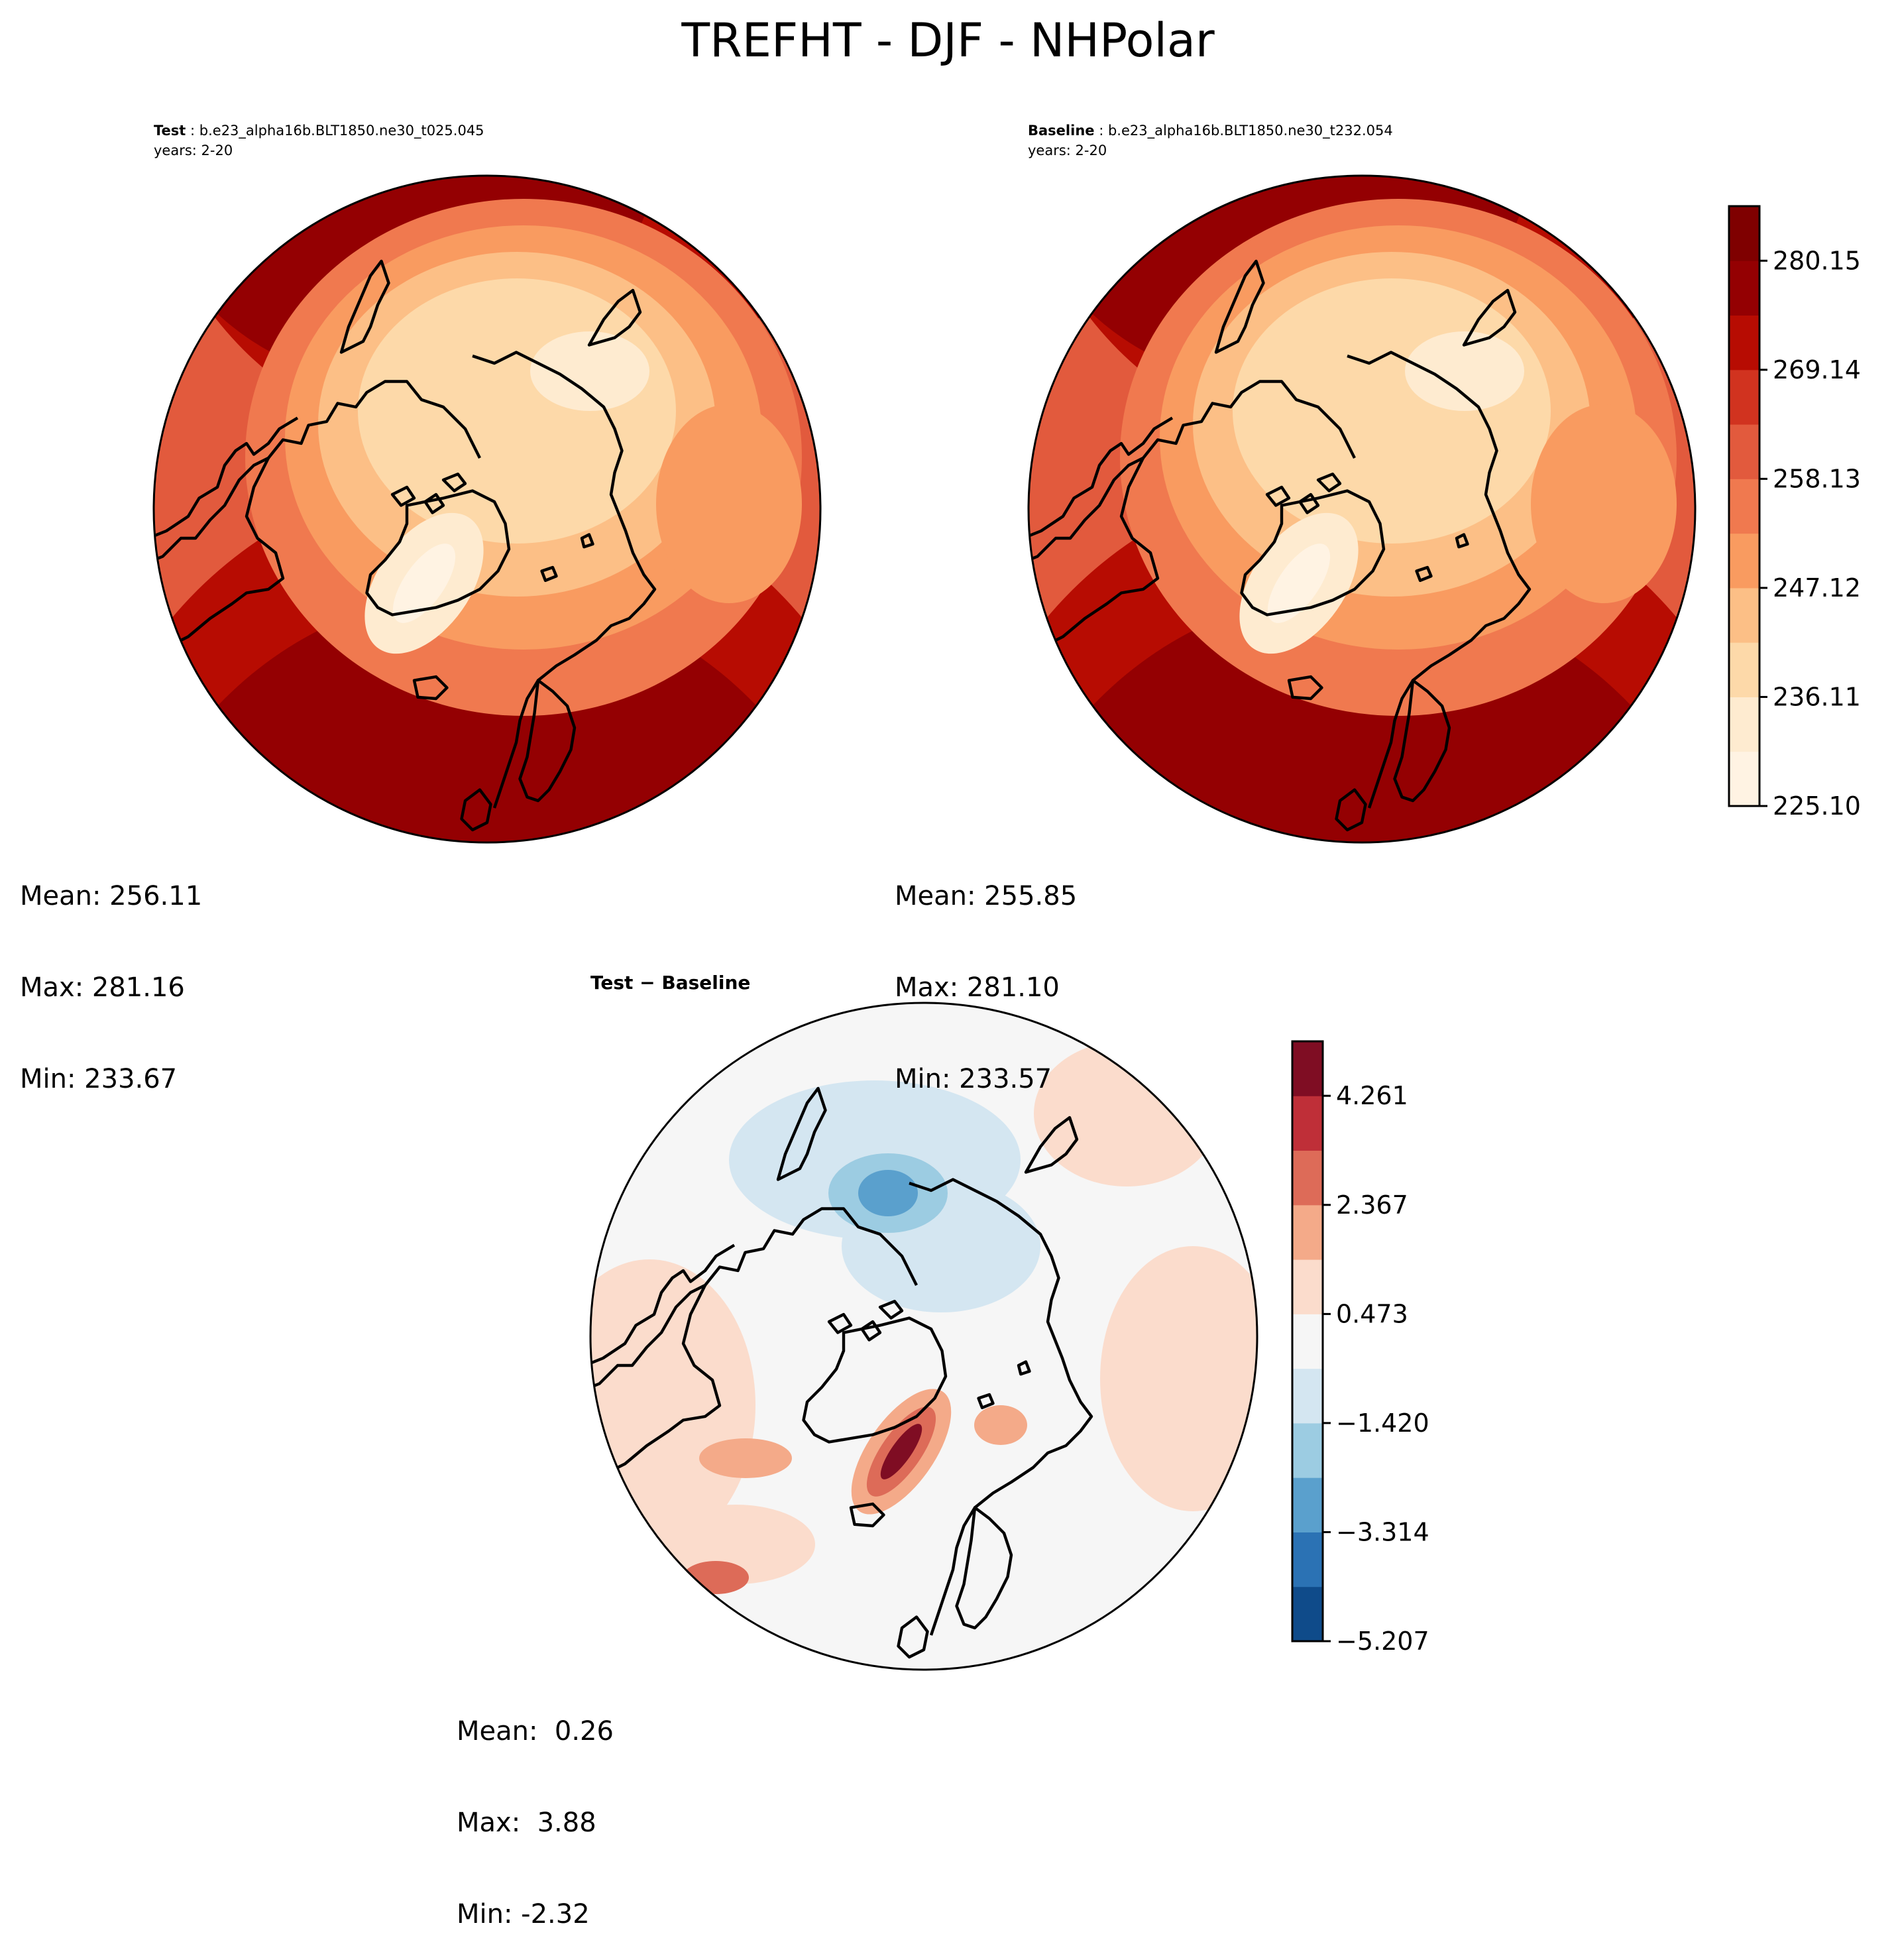 This screenshot has width=1896, height=1960. What do you see at coordinates (526, 1823) in the screenshot?
I see `diff-stat-max: Max: 3.88` at bounding box center [526, 1823].